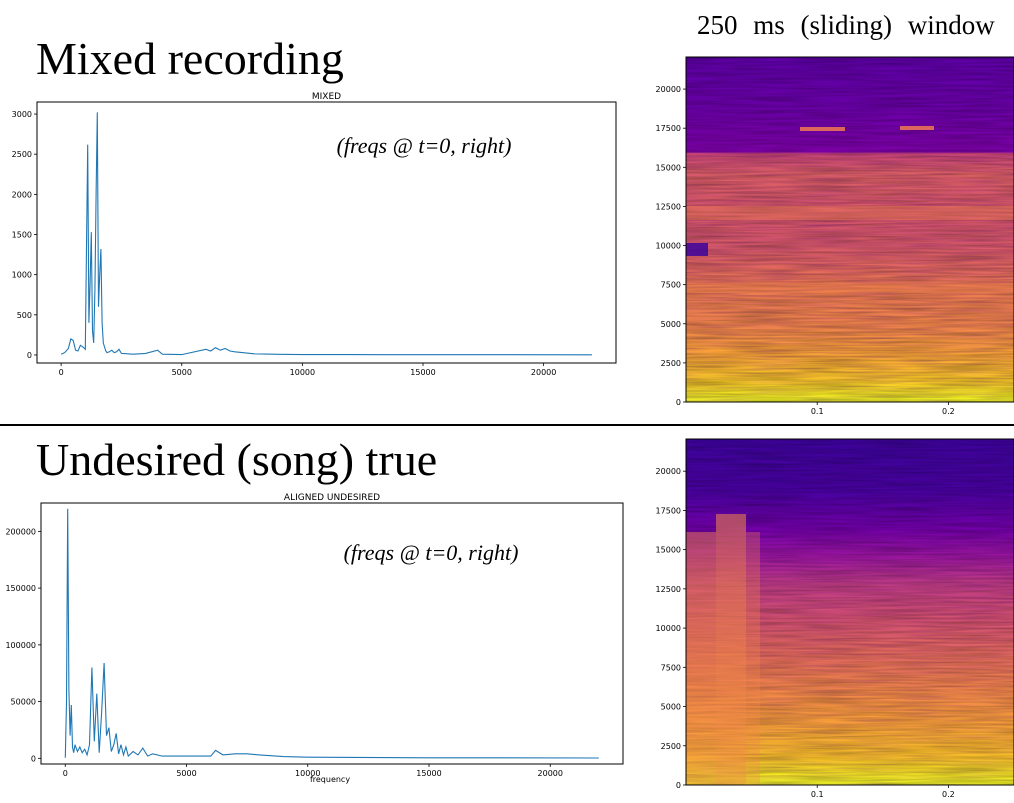 The height and width of the screenshot is (803, 1014). Describe the element at coordinates (424, 145) in the screenshot. I see `plot-mixed-annotation: (freqs @ t=0, right)` at that location.